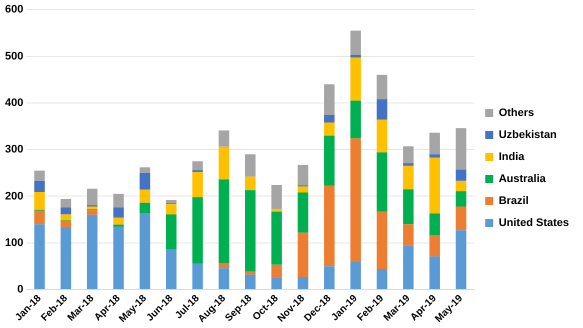  Describe the element at coordinates (522, 179) in the screenshot. I see `legend-label: Australia` at that location.